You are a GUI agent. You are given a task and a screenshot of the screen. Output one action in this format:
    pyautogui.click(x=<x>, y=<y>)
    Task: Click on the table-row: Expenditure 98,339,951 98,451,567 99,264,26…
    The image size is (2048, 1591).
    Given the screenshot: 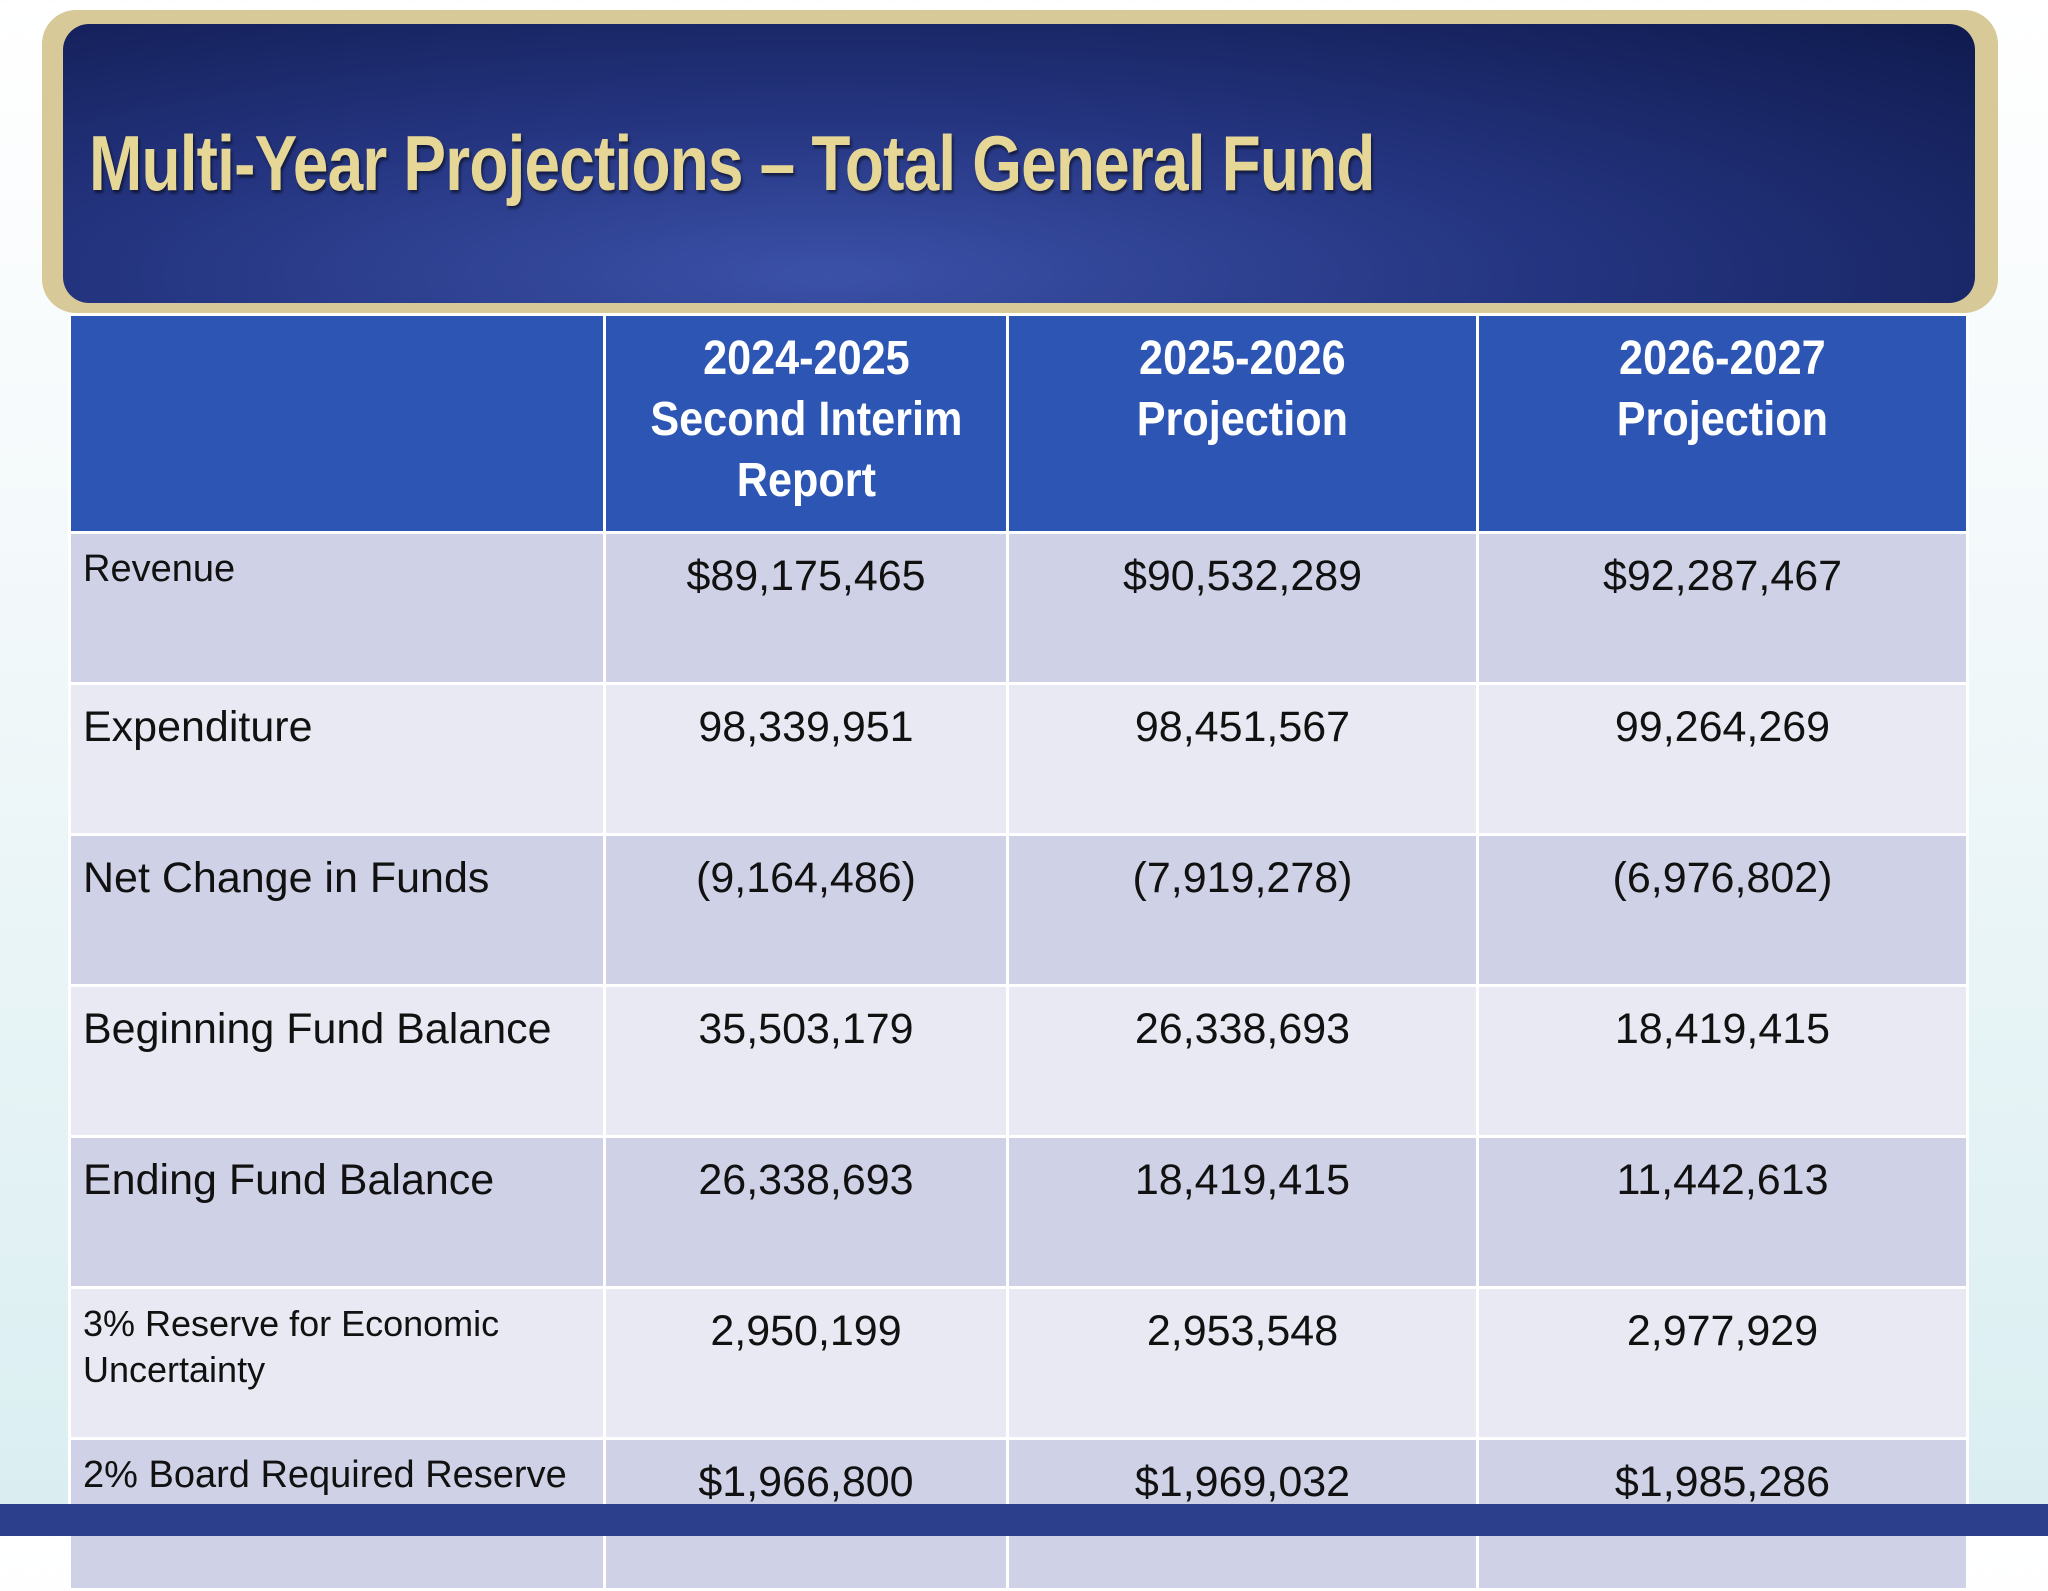 What is the action you would take?
    pyautogui.click(x=1018, y=759)
    